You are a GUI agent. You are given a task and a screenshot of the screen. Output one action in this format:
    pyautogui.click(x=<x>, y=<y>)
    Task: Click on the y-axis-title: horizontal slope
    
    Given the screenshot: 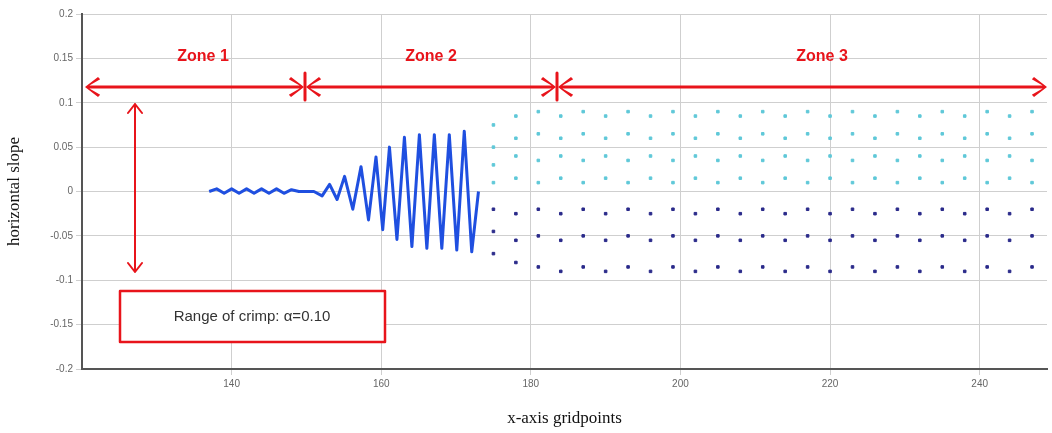 What is the action you would take?
    pyautogui.click(x=13, y=191)
    